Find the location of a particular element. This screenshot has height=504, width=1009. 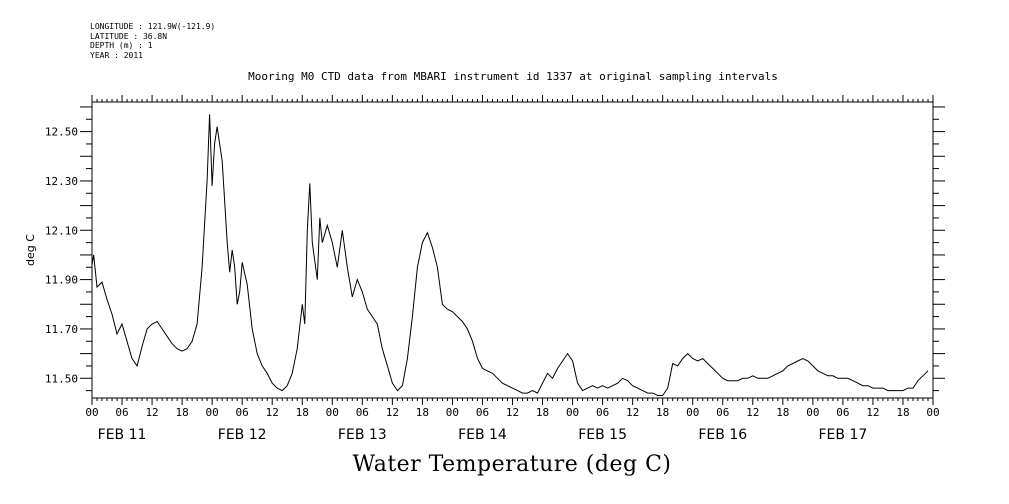

y-tick-label: 12.10 is located at coordinates (61, 230).